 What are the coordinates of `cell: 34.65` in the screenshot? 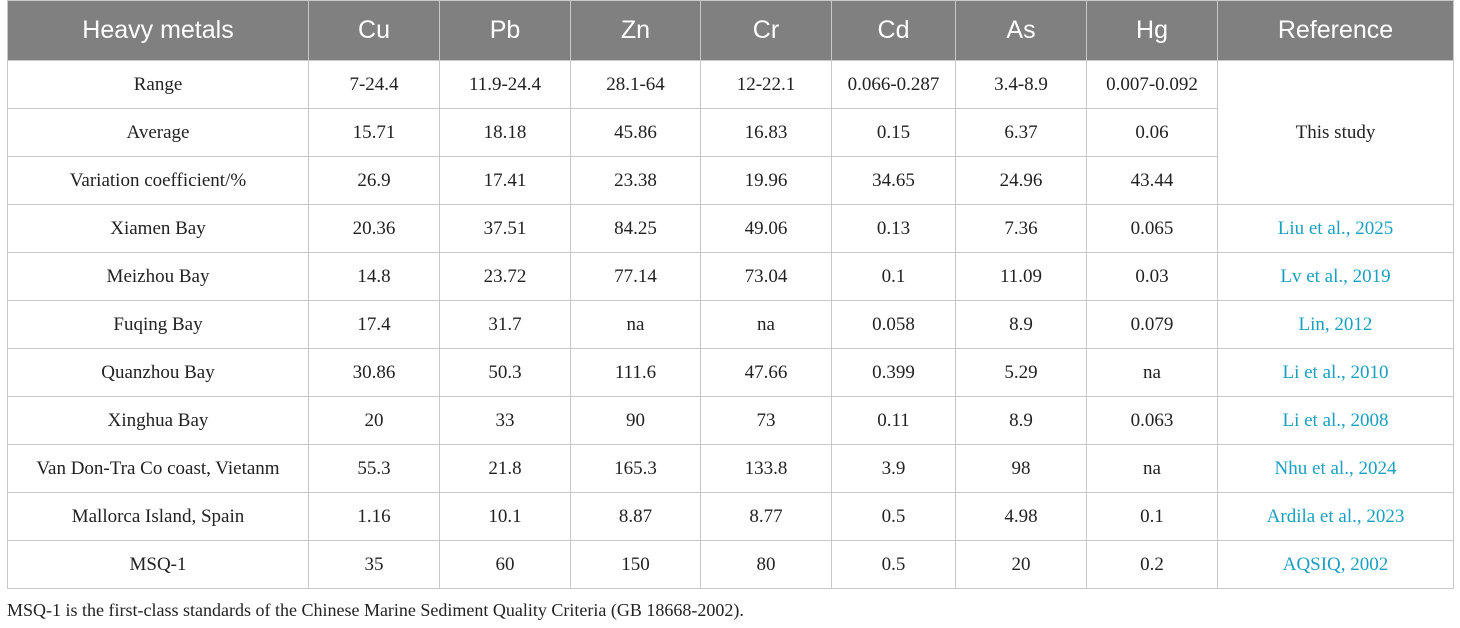 It's located at (893, 180).